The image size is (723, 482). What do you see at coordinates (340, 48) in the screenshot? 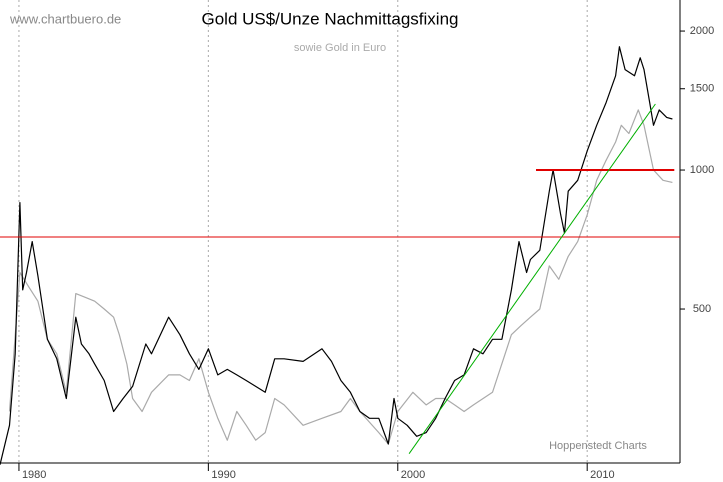
I see `subtitle: sowie Gold in Euro` at bounding box center [340, 48].